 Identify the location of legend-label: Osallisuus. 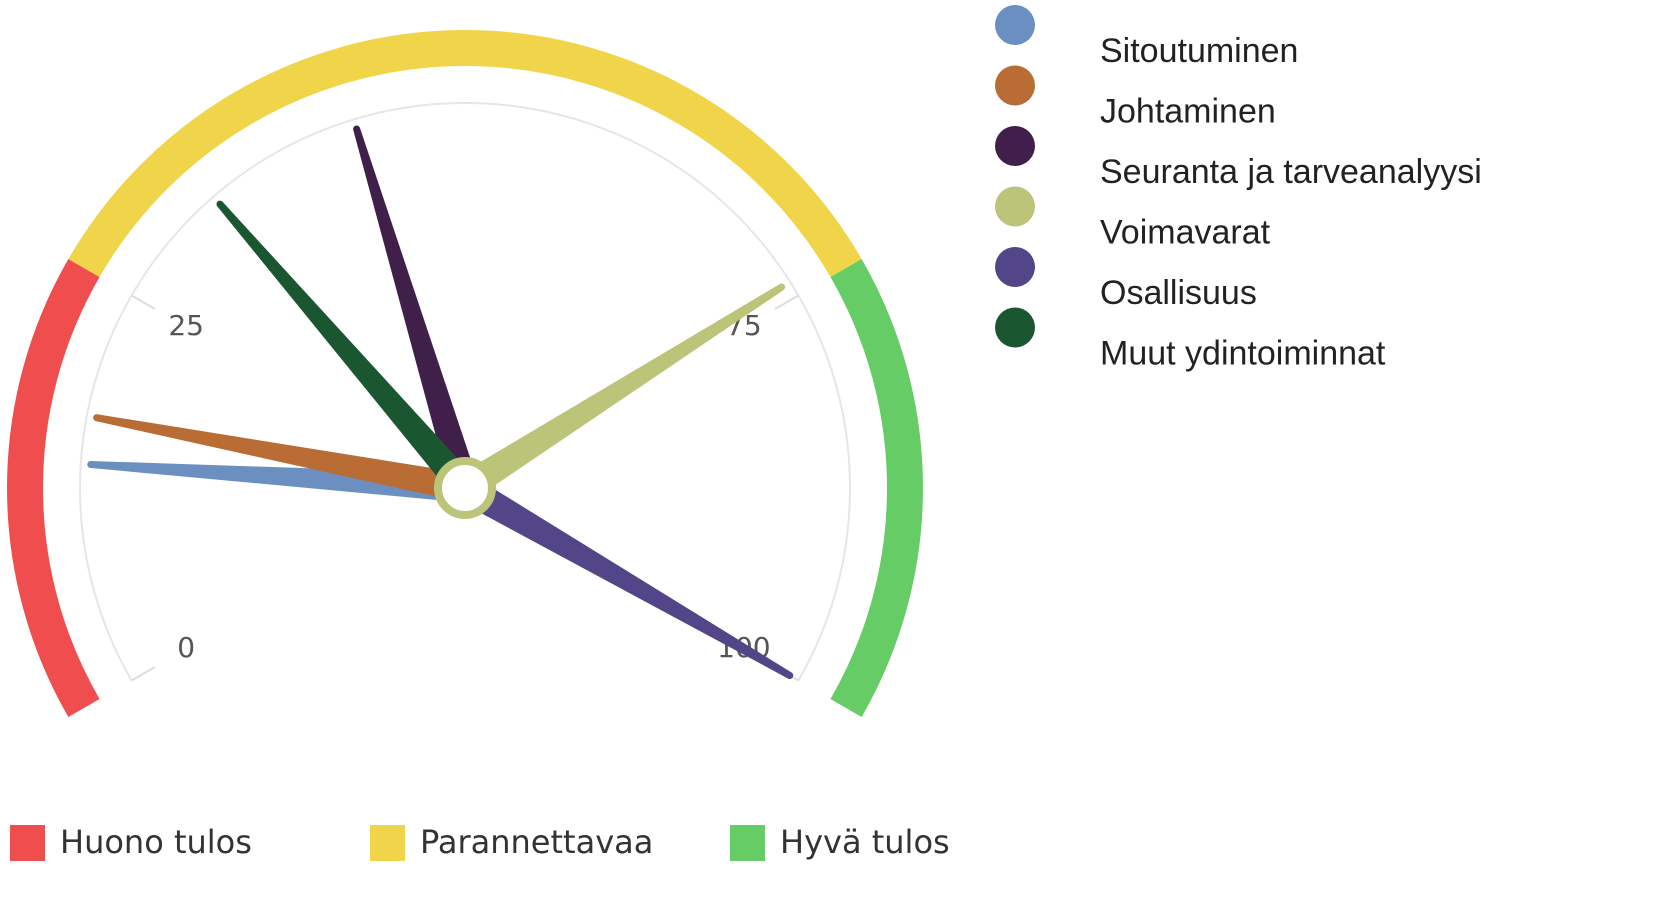
(1178, 293).